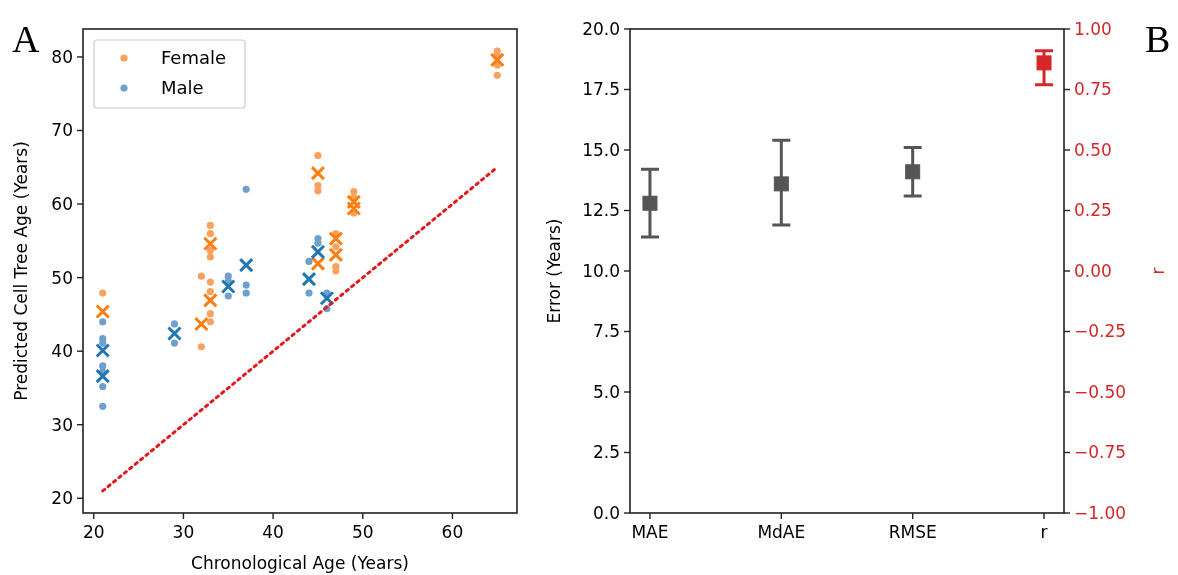 The height and width of the screenshot is (575, 1178). Describe the element at coordinates (1093, 210) in the screenshot. I see `y2-tick-label: 0.25` at that location.